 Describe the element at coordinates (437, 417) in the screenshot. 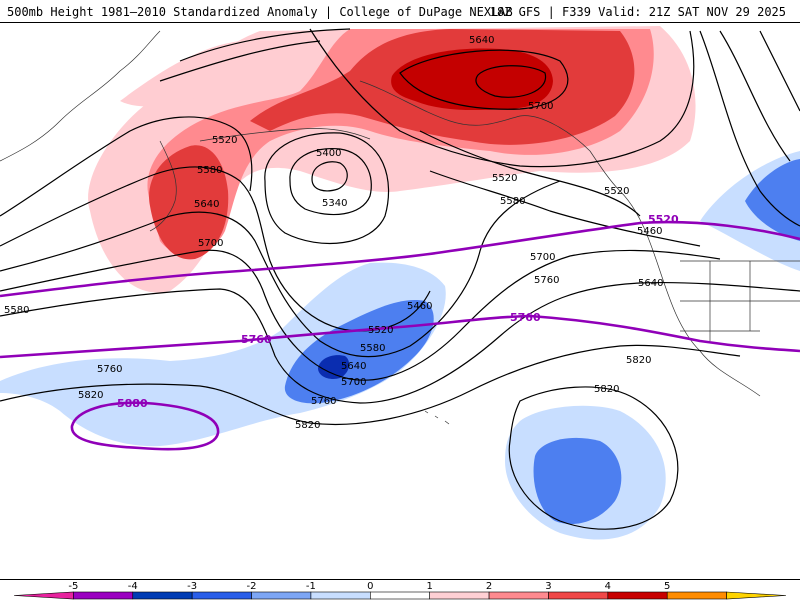

I see `hawaii-islands` at that location.